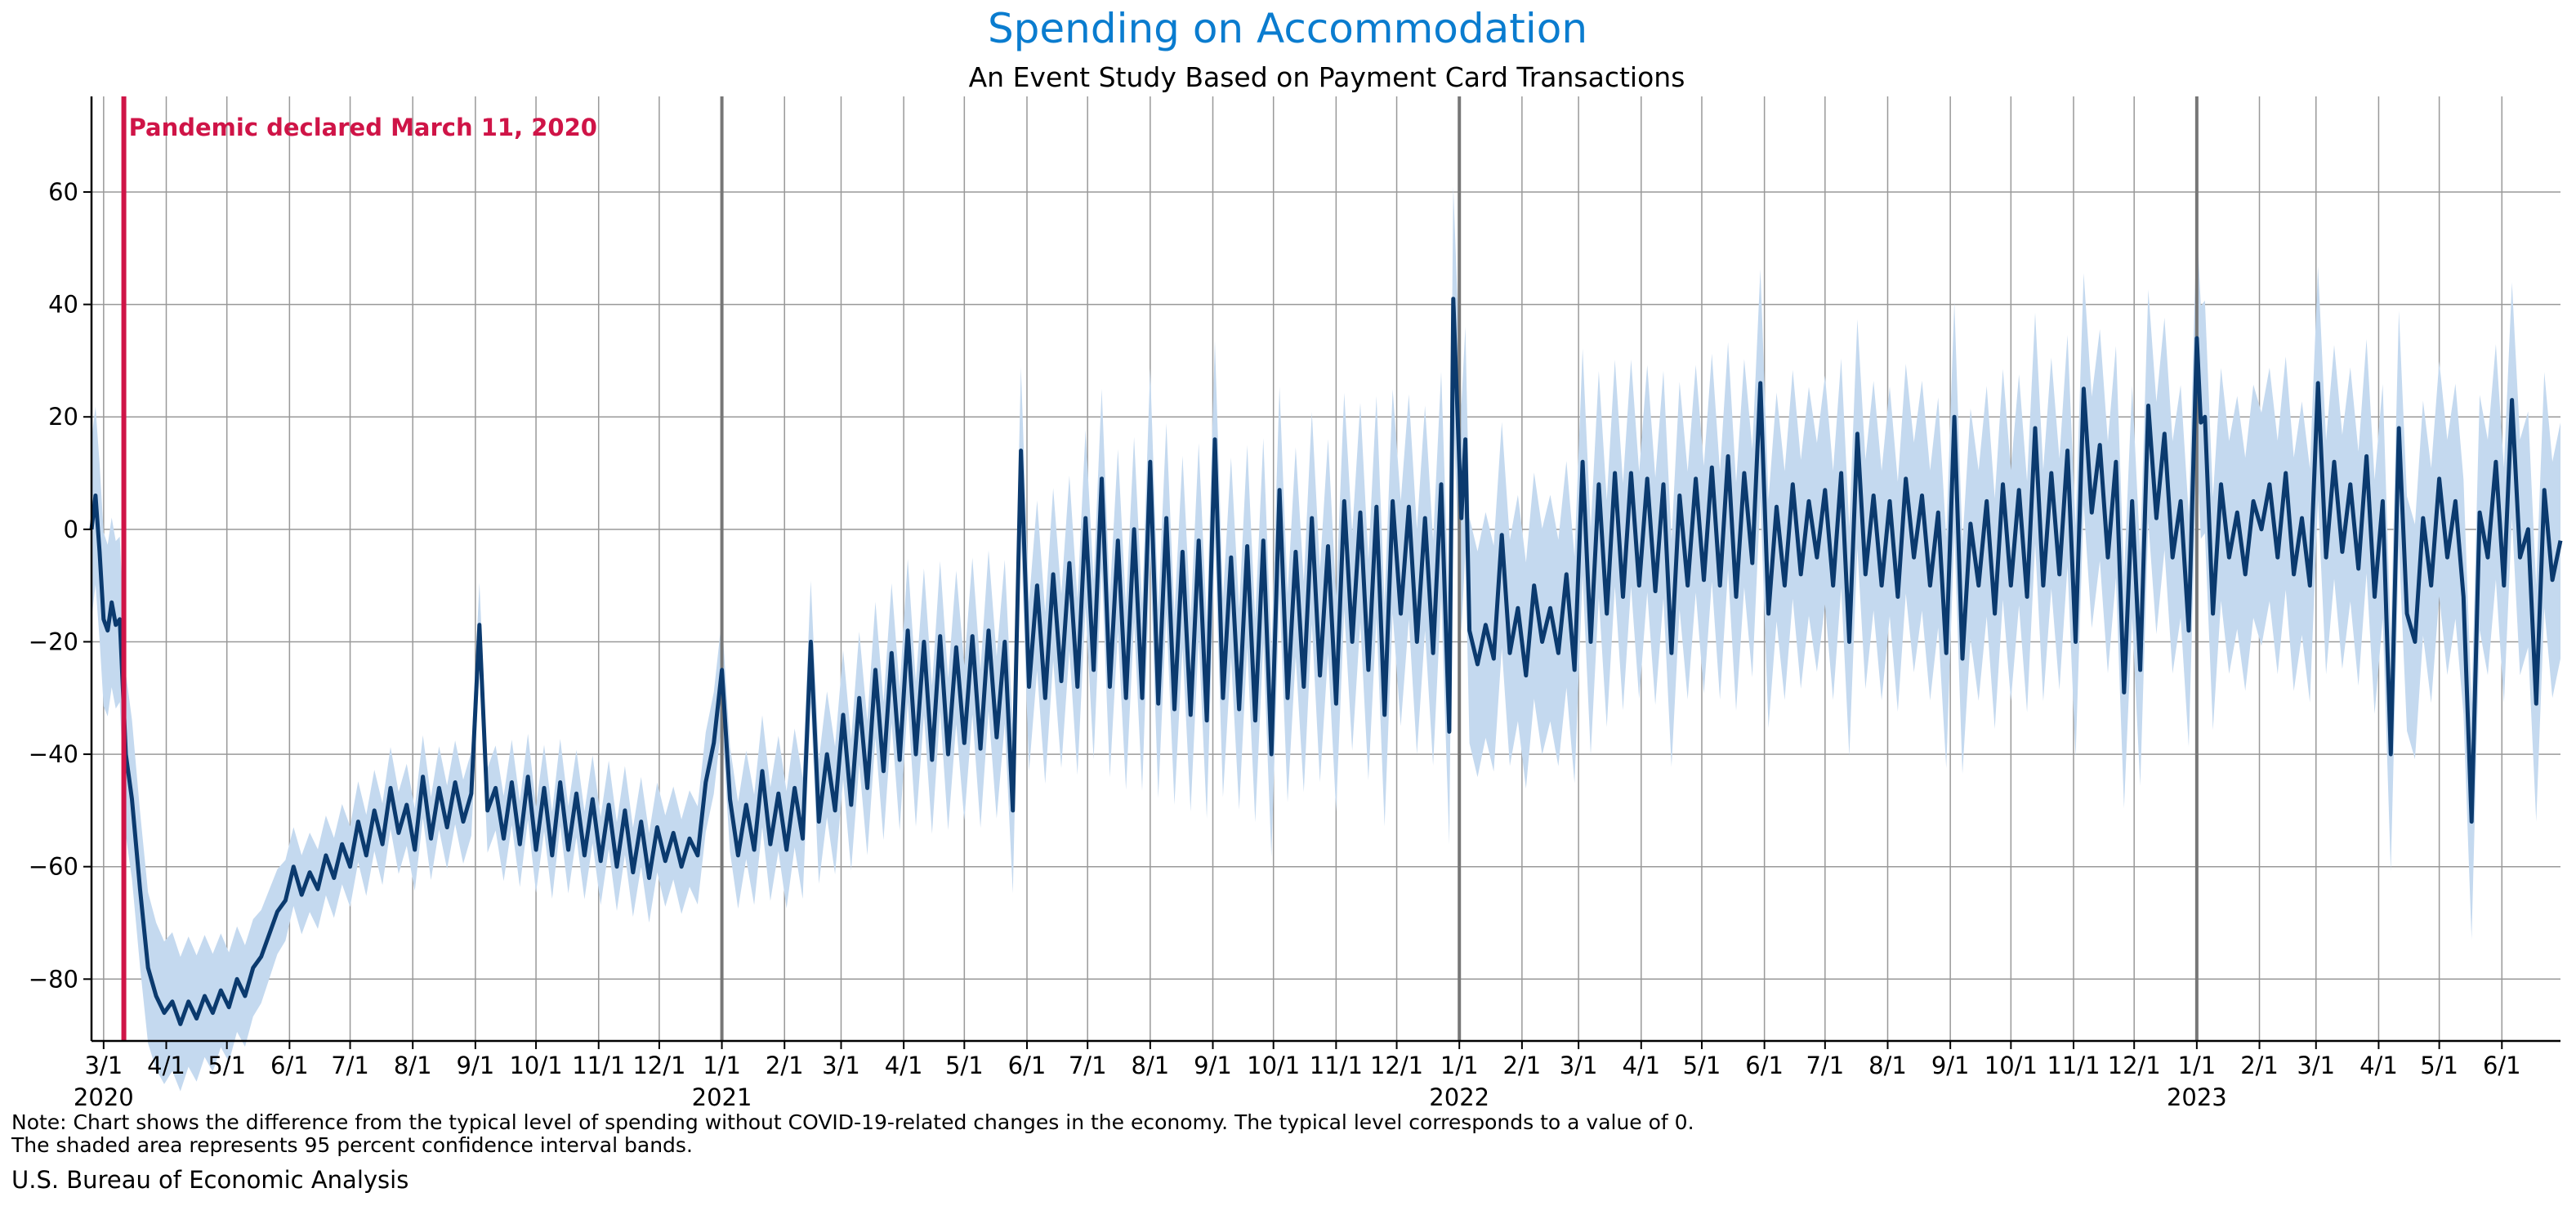 The width and height of the screenshot is (2576, 1206). Describe the element at coordinates (63, 305) in the screenshot. I see `y-tick-label: 40` at that location.